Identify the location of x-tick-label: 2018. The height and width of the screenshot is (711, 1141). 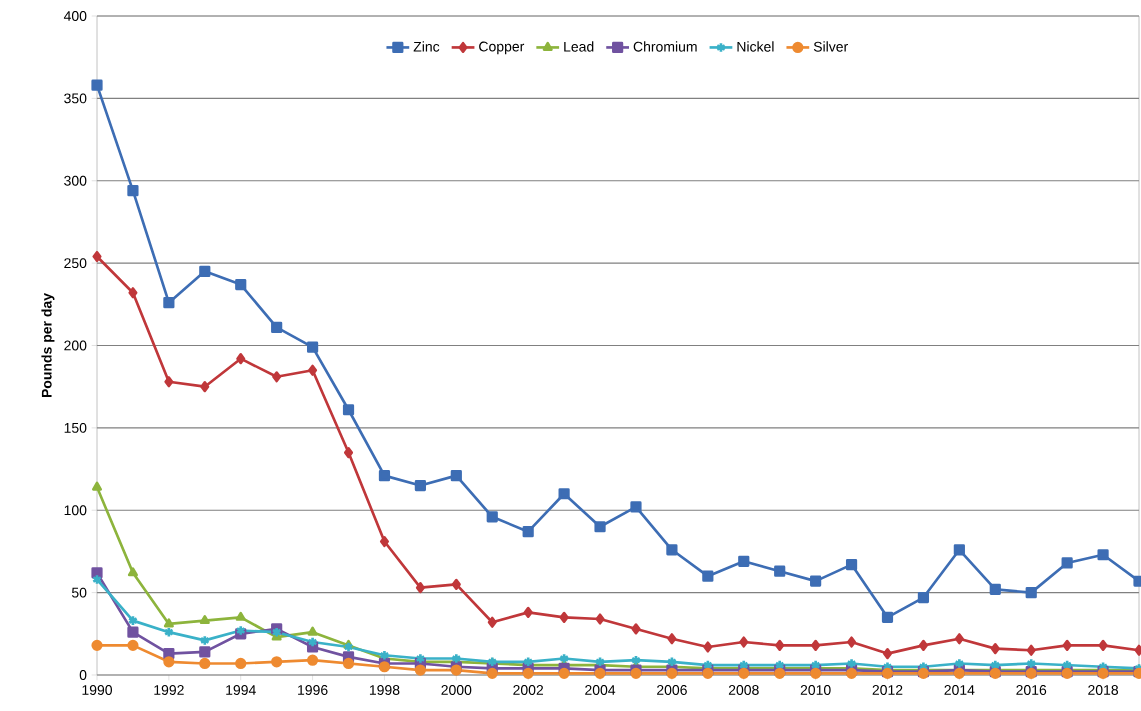
(1103, 690).